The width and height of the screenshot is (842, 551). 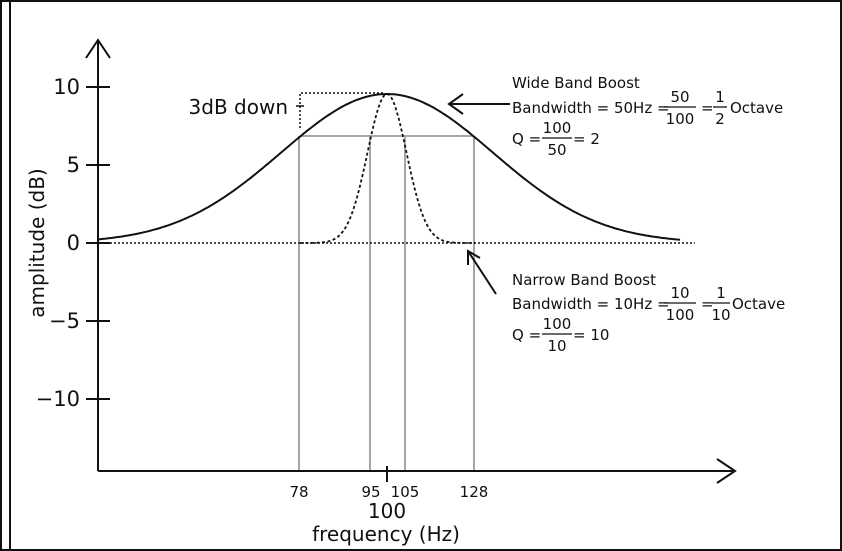 What do you see at coordinates (482, 272) in the screenshot?
I see `narrow-arrow-line` at bounding box center [482, 272].